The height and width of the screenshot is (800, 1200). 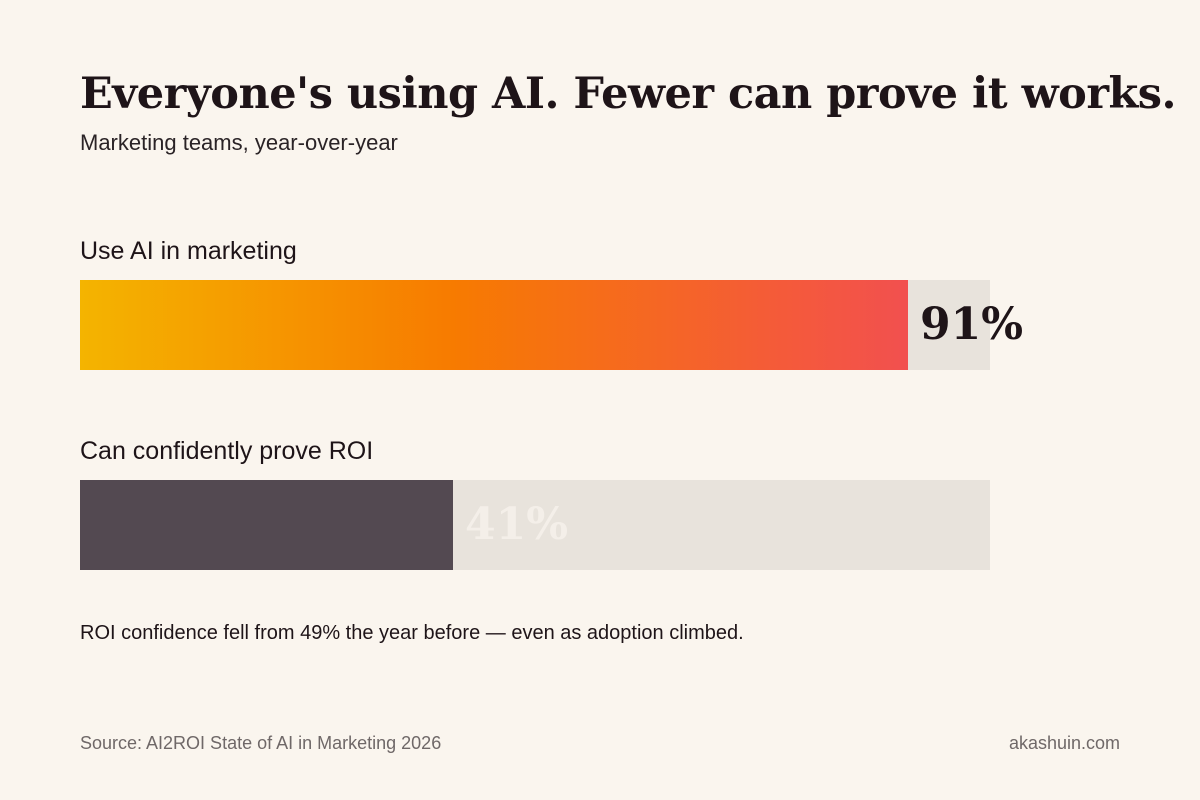 What do you see at coordinates (188, 251) in the screenshot?
I see `bar-label-use-ai: Use AI in marketing` at bounding box center [188, 251].